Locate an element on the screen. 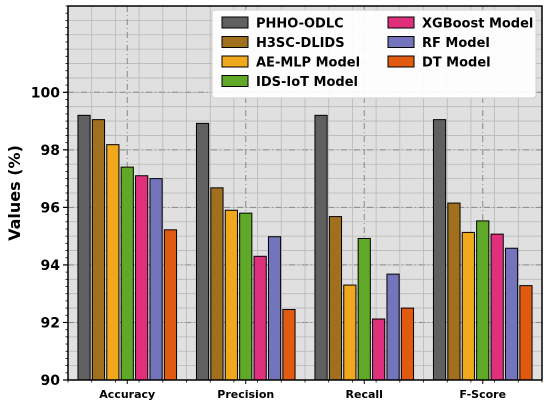 This screenshot has height=404, width=550. bar-dt-model-precision is located at coordinates (289, 345).